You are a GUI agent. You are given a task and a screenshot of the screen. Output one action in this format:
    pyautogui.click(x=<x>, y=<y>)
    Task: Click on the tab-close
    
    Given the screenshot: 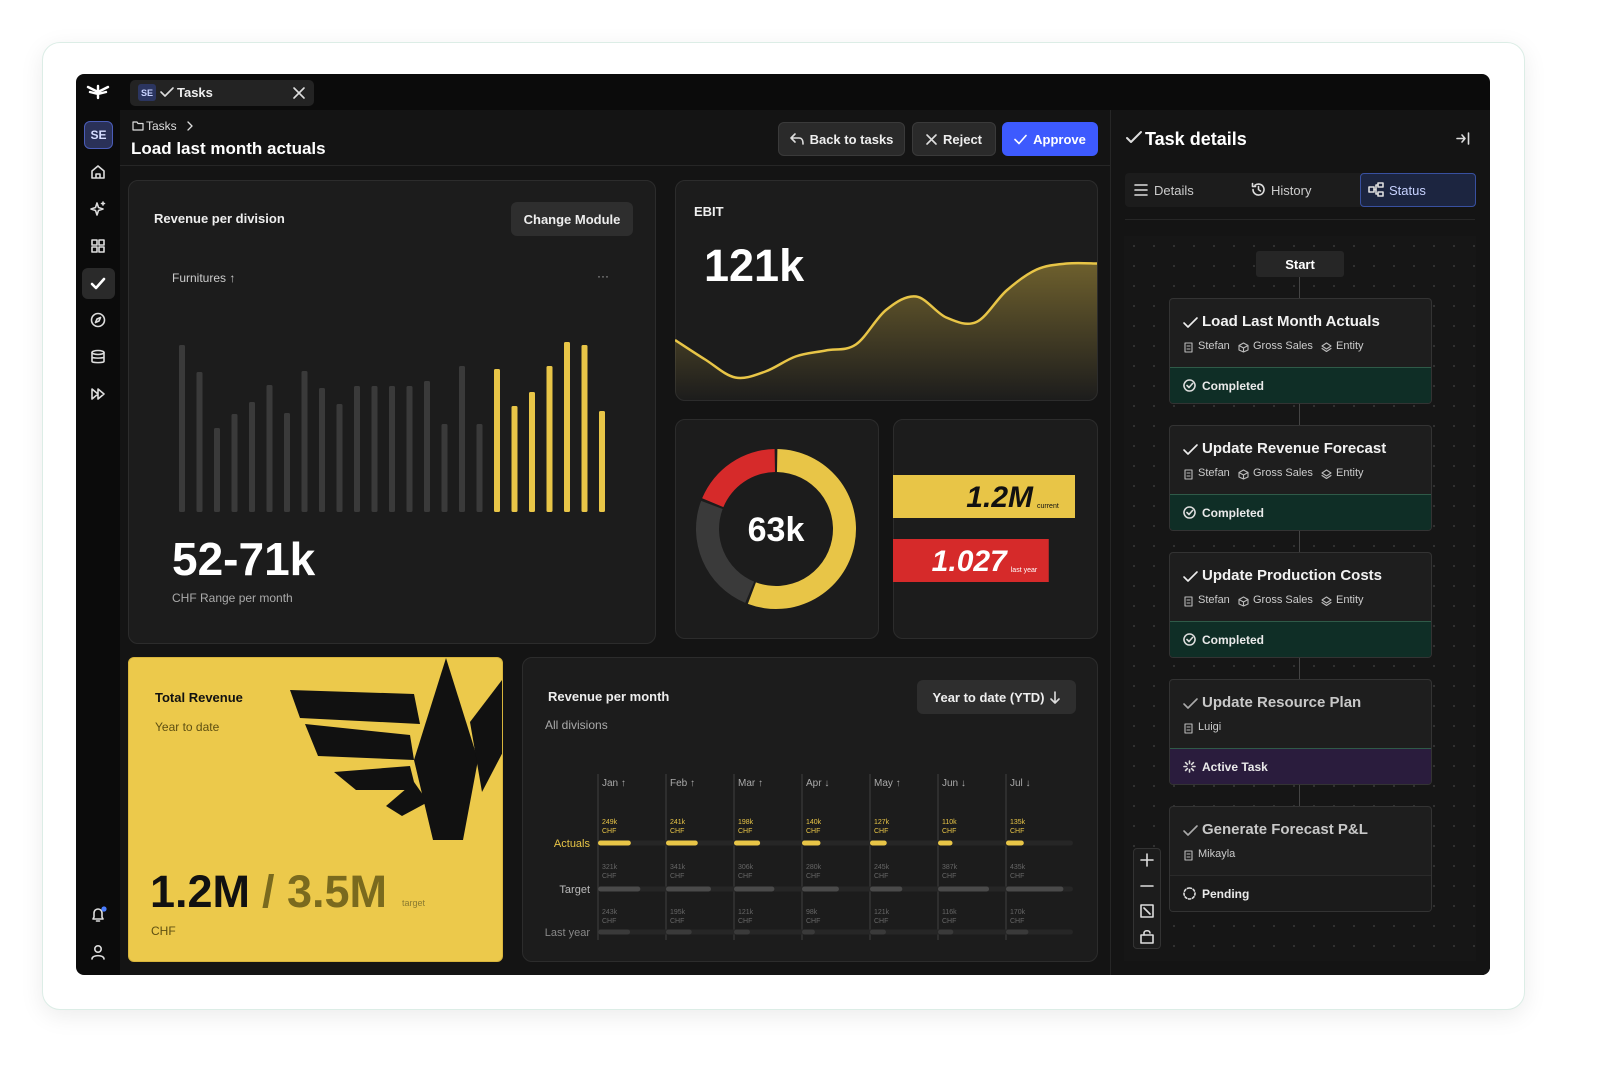 What is the action you would take?
    pyautogui.click(x=299, y=93)
    